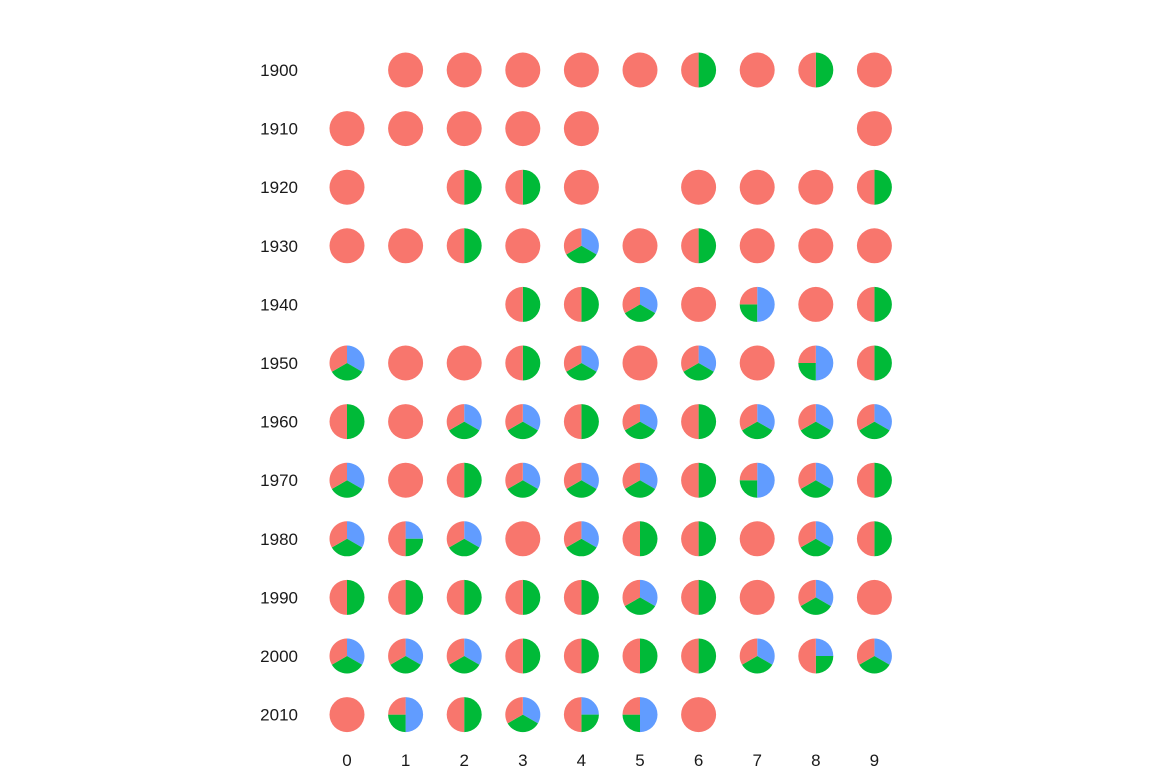 Image resolution: width=1152 pixels, height=768 pixels. I want to click on pie-1981, so click(406, 539).